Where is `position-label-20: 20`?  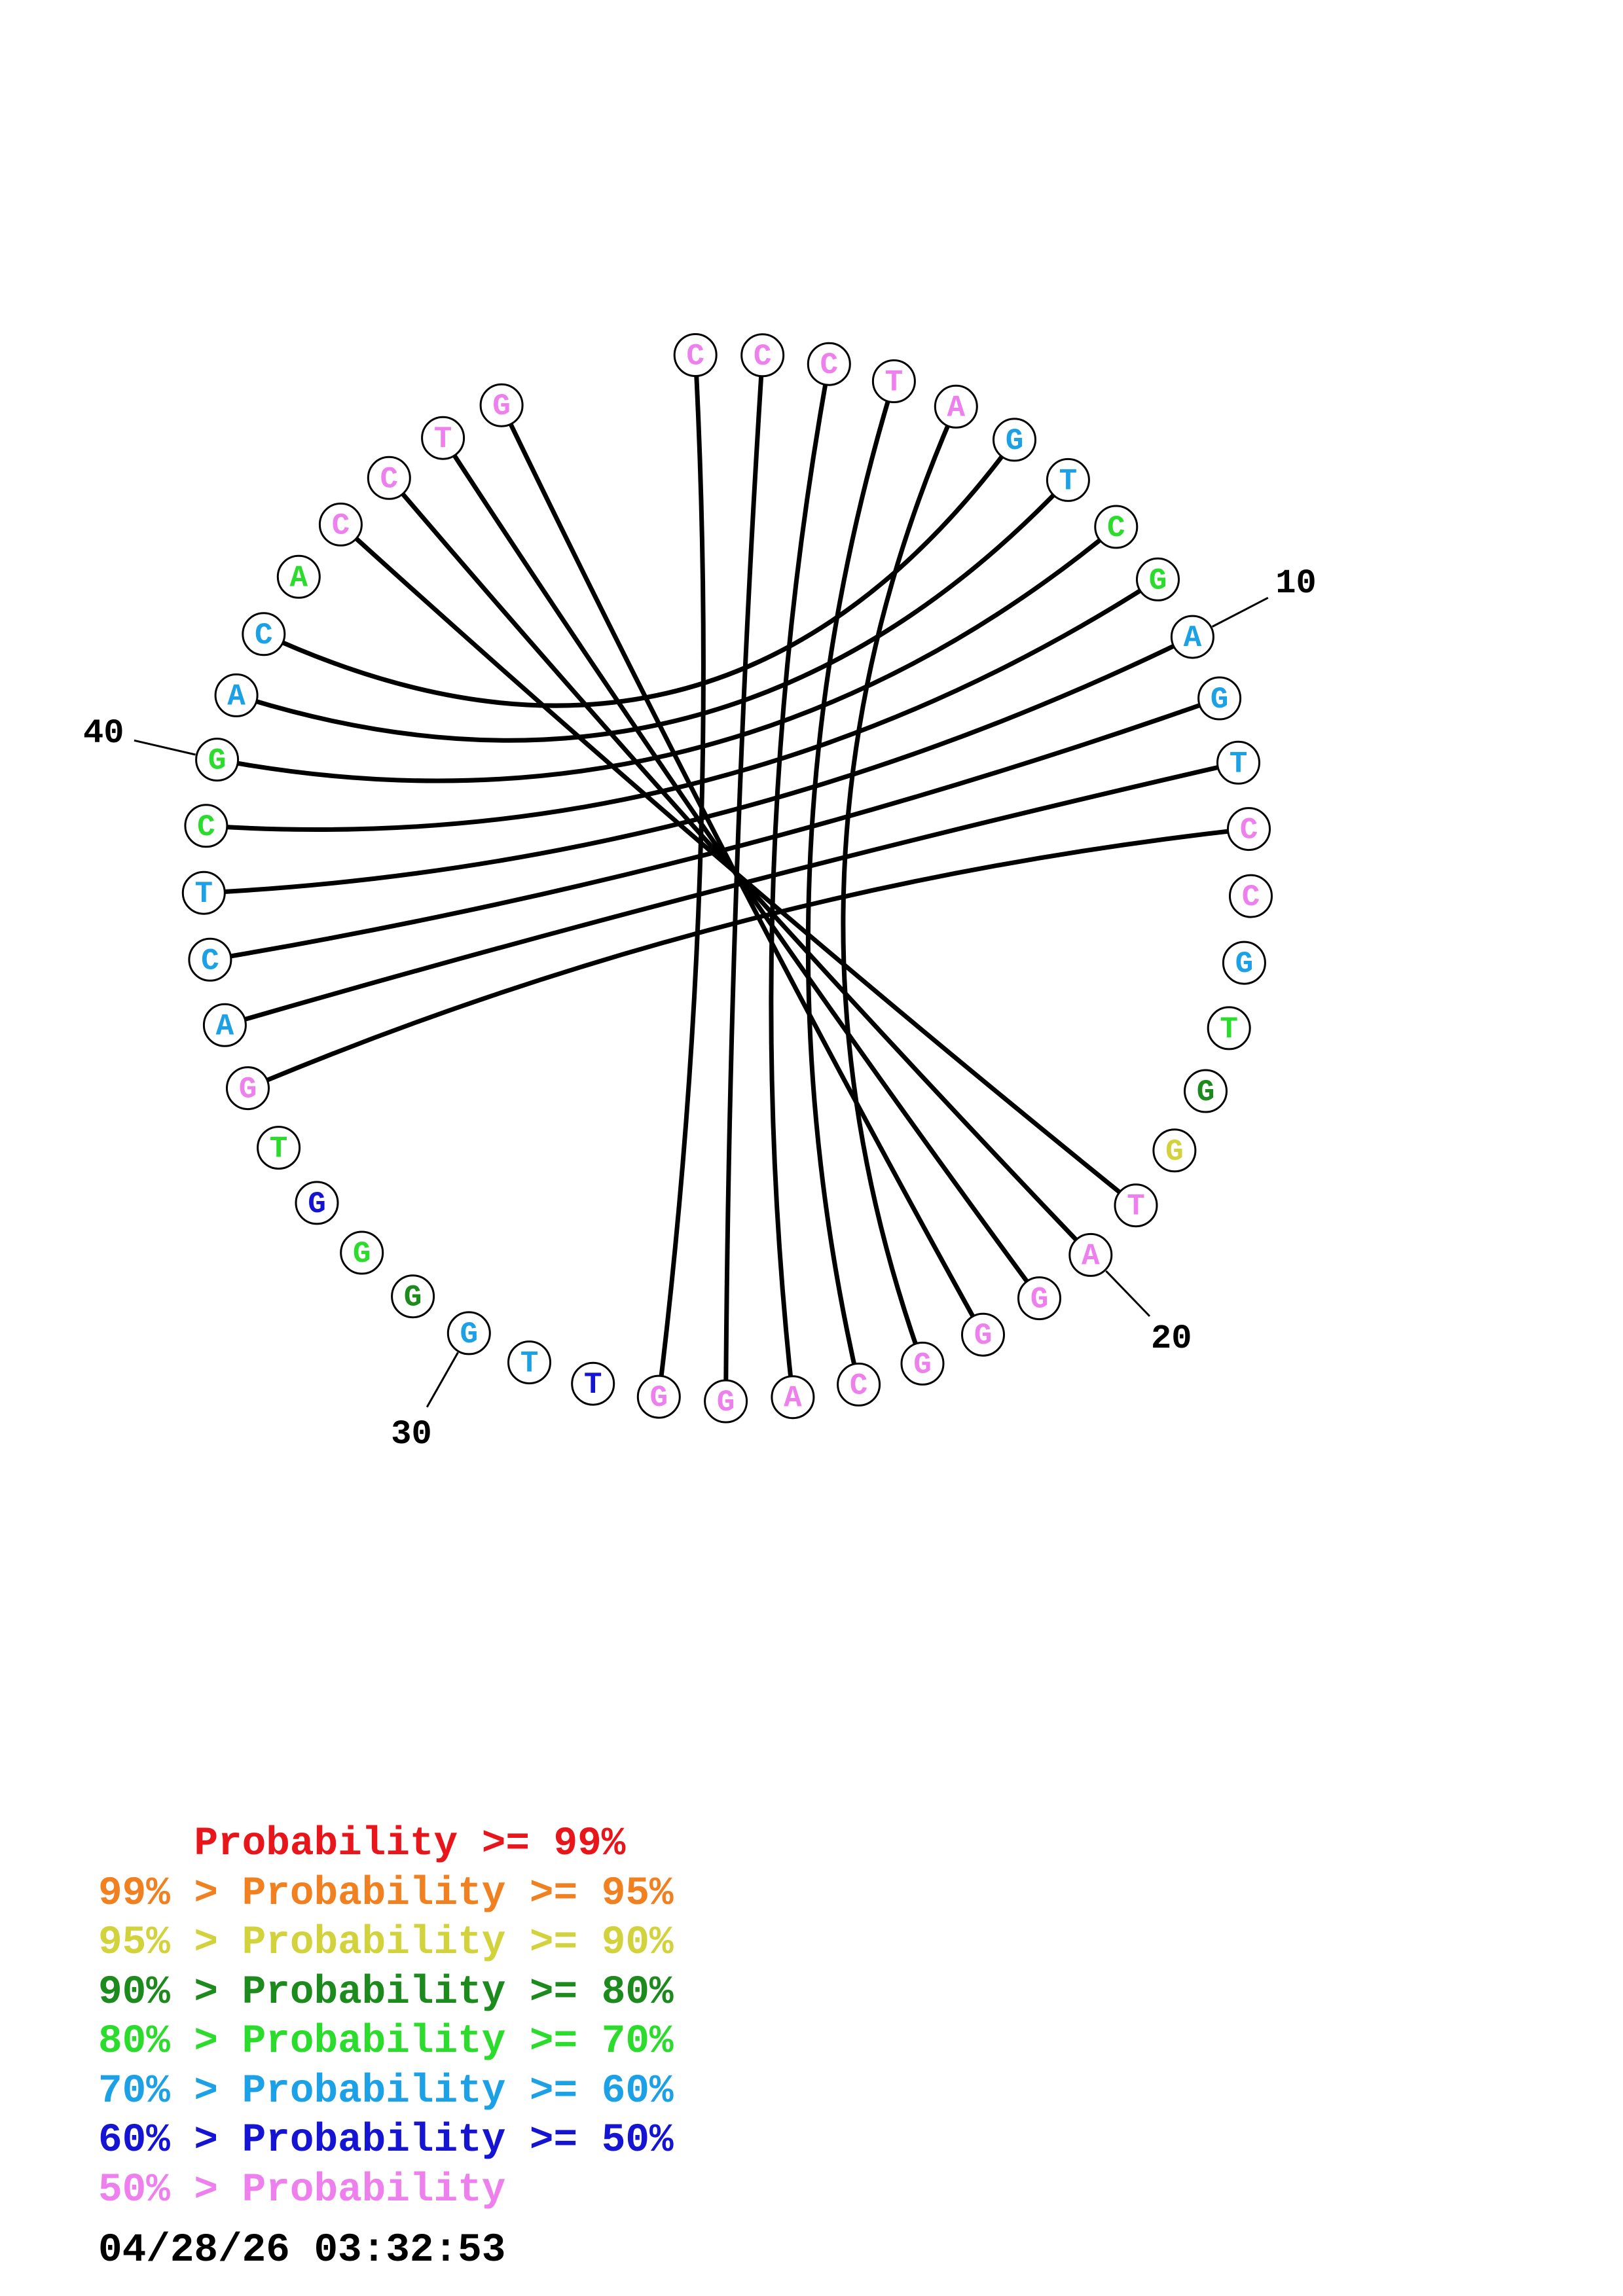
position-label-20: 20 is located at coordinates (1171, 1338).